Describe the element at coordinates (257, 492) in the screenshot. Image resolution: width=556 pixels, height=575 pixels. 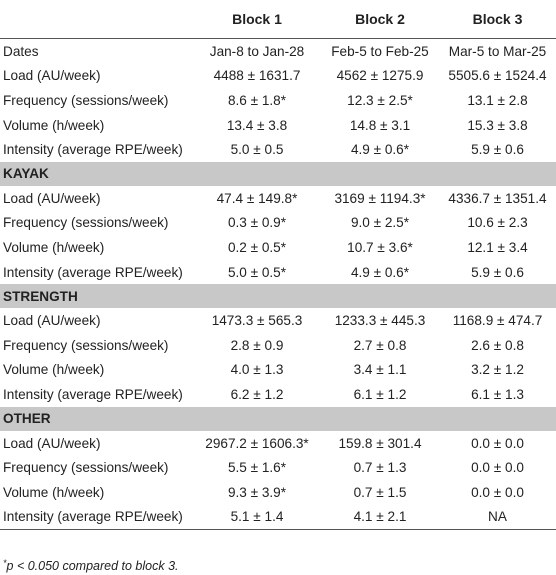
I see `table-cell: 9.3 ± 3.9*` at that location.